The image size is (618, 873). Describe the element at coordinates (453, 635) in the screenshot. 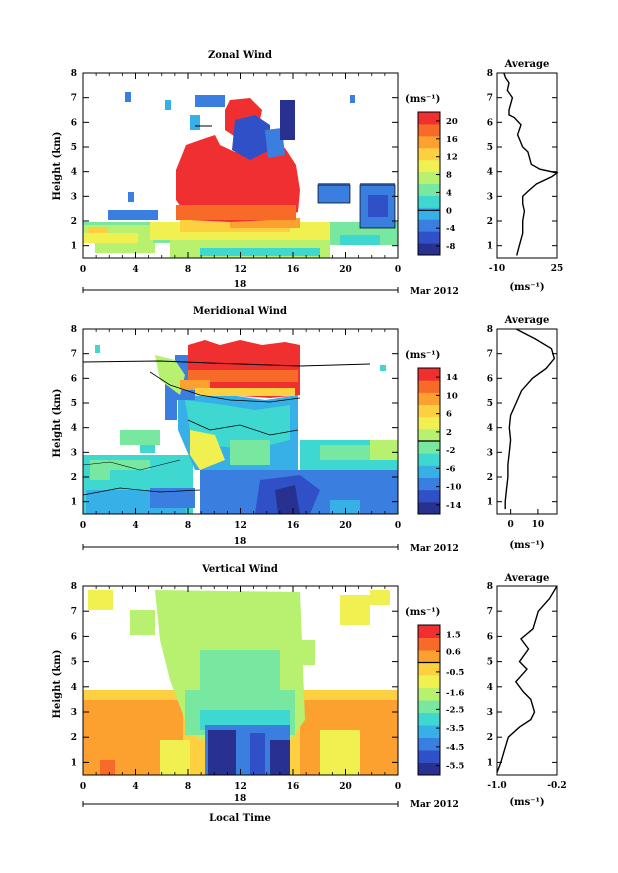

I see `colorbar-tick-label: 1.5` at that location.